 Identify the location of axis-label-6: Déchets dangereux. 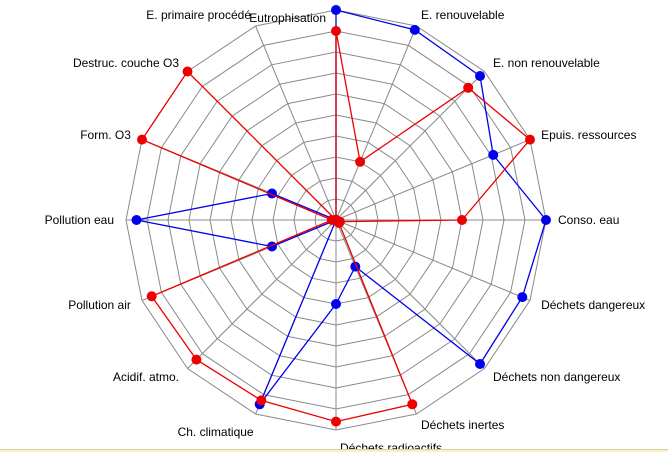
(593, 305).